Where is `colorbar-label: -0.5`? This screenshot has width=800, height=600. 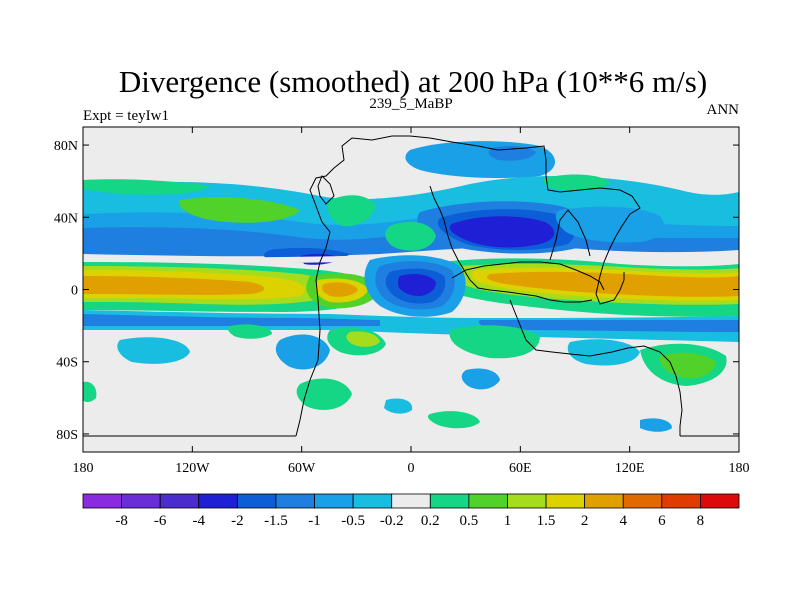 colorbar-label: -0.5 is located at coordinates (353, 521).